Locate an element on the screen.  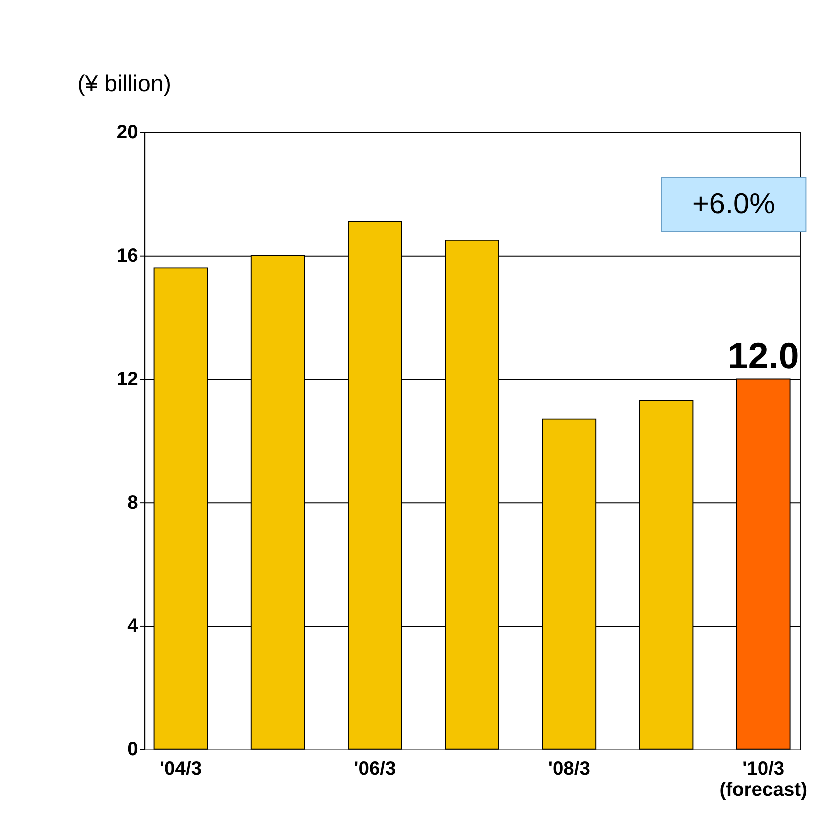
y-tick-label: 0 is located at coordinates (133, 750).